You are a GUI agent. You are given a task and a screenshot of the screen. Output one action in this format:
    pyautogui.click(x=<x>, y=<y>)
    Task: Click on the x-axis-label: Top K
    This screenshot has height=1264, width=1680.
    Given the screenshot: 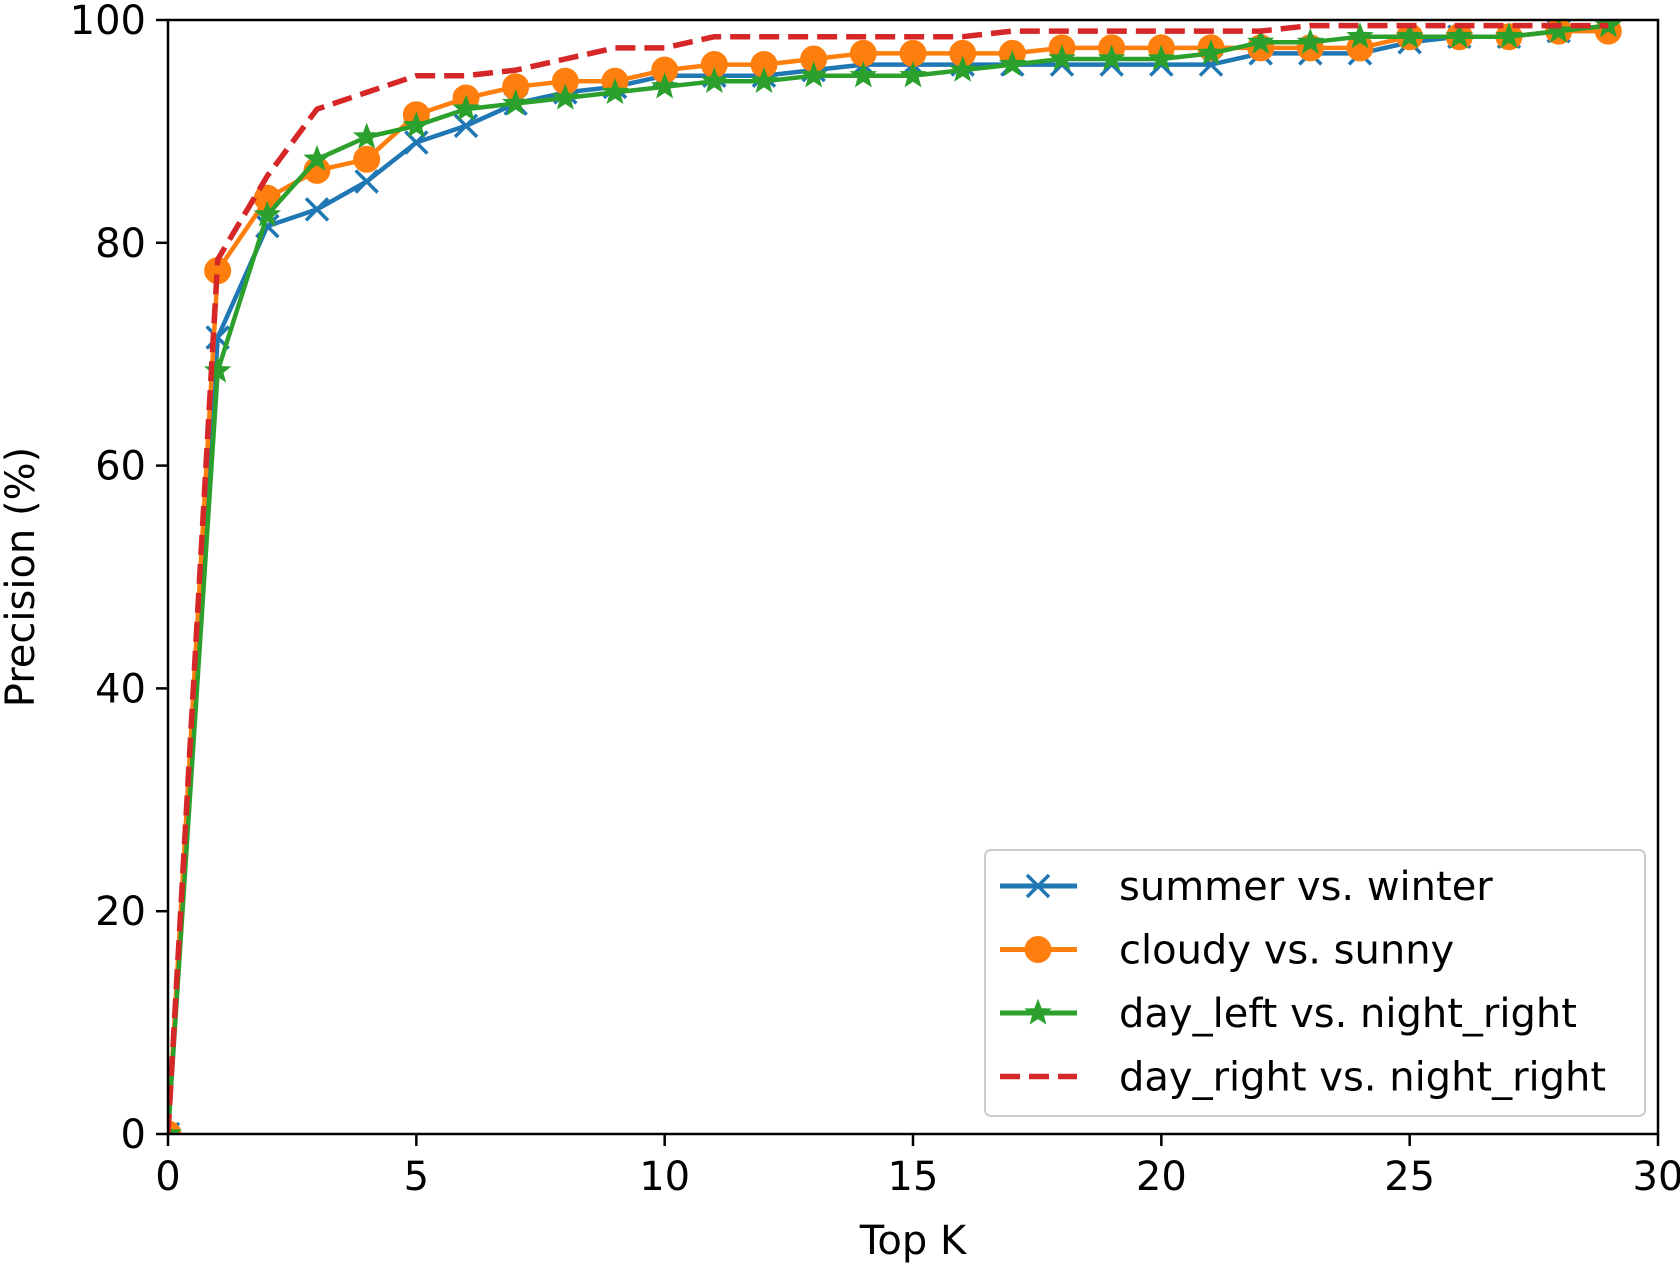 What is the action you would take?
    pyautogui.click(x=913, y=1241)
    